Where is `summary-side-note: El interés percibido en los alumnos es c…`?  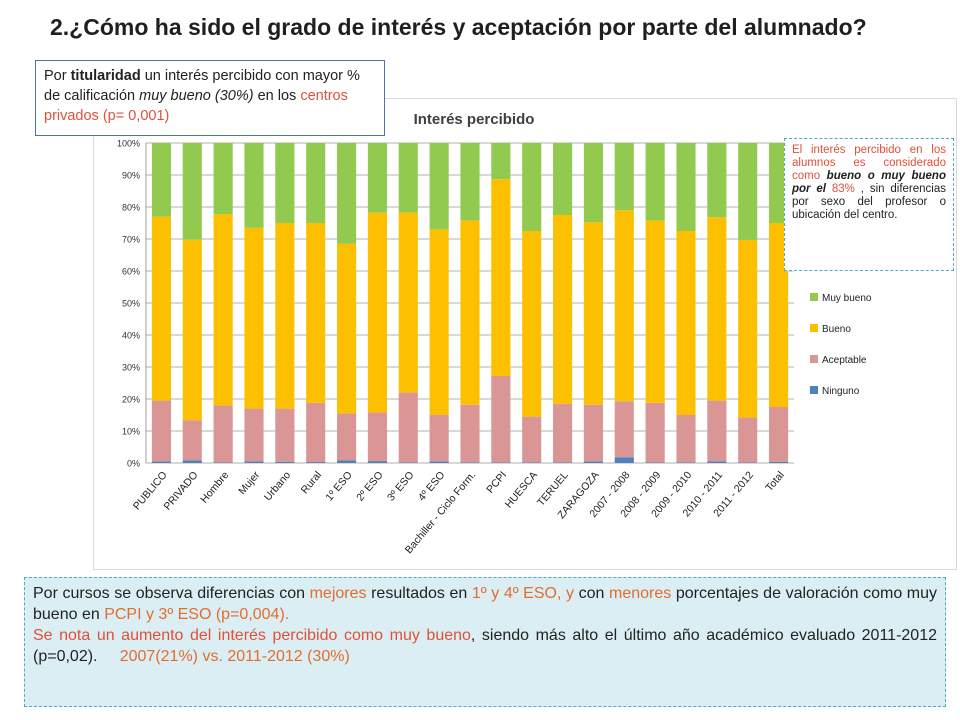 summary-side-note: El interés percibido en los alumnos es c… is located at coordinates (869, 204).